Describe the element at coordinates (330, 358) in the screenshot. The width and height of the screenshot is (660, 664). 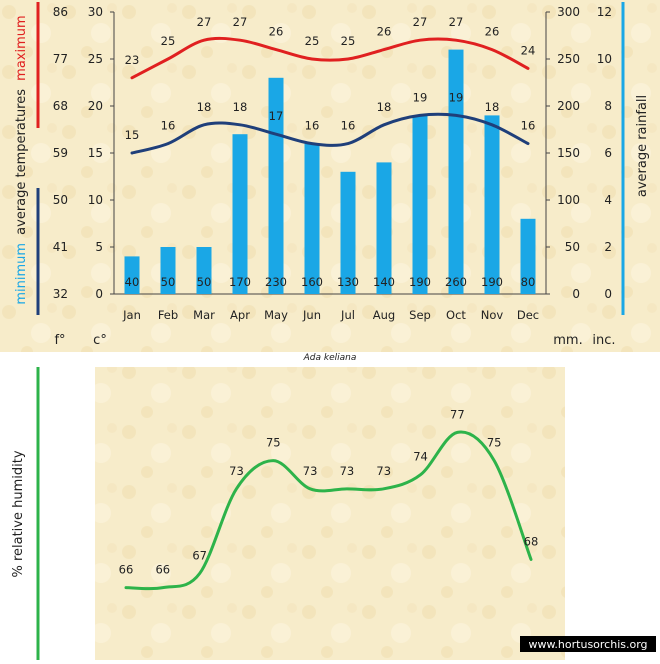
I see `species-subtitle: Ada keliana` at that location.